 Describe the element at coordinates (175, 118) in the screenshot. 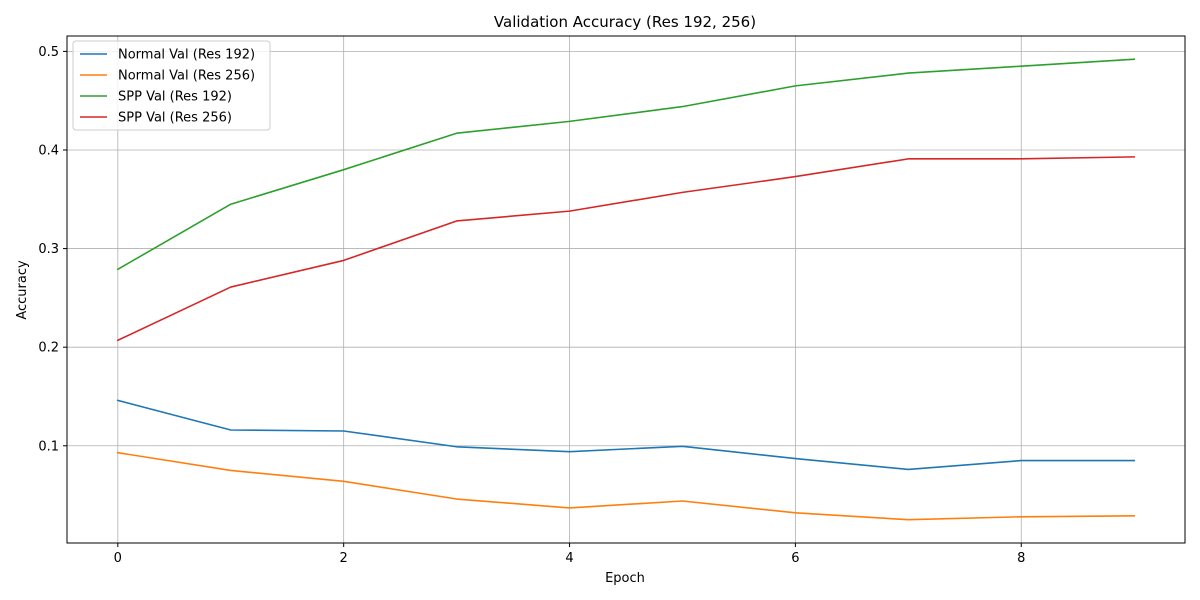

I see `legend-label-3: SPP Val (Res 256)` at that location.